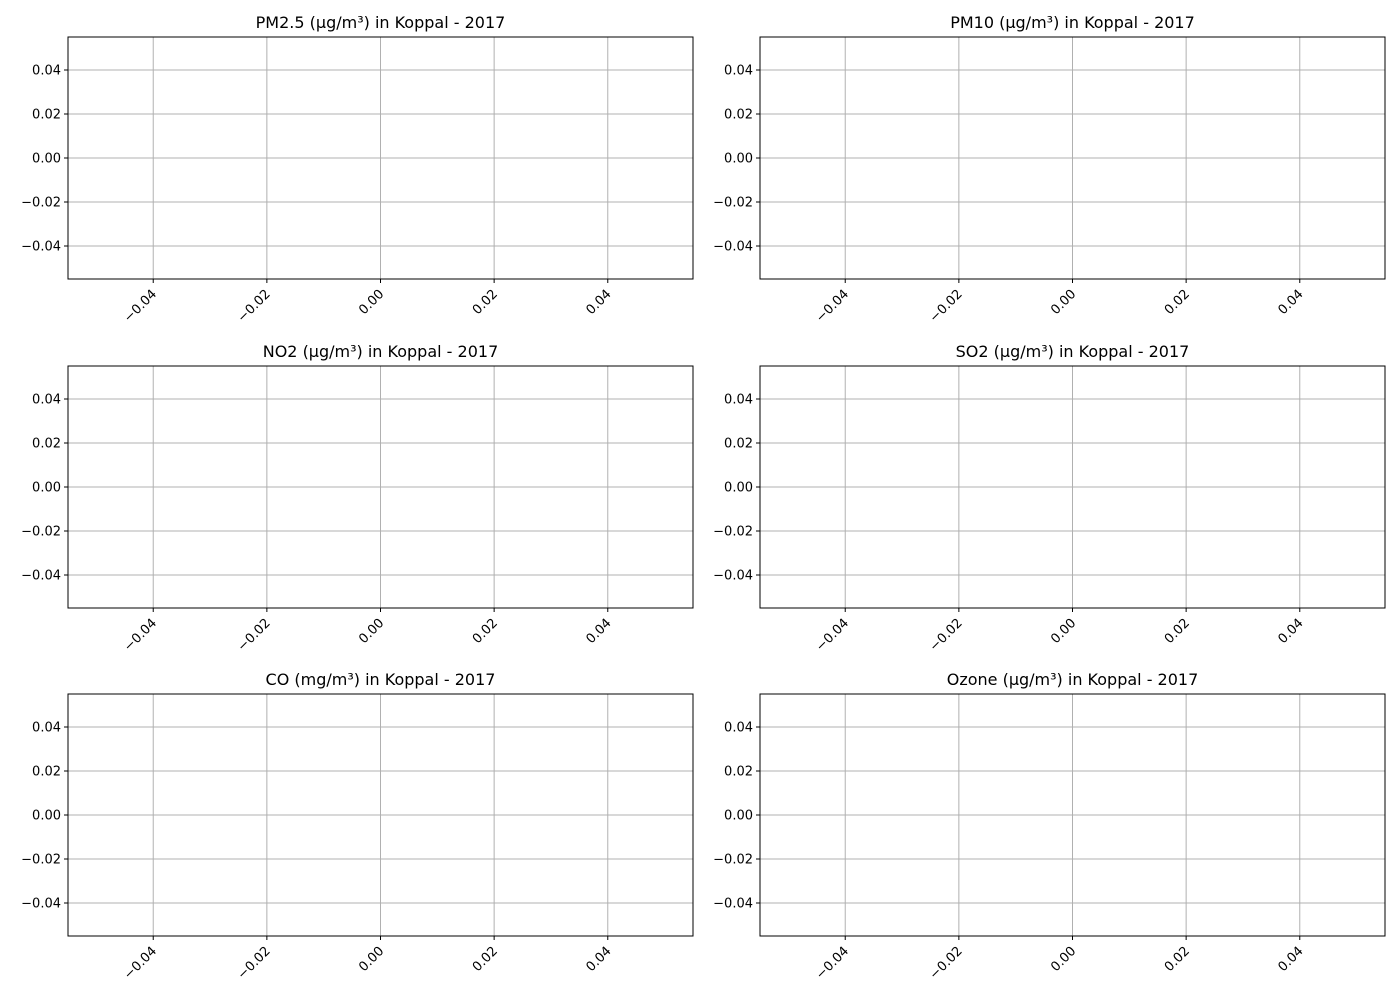 This screenshot has height=1000, width=1400. What do you see at coordinates (381, 22) in the screenshot?
I see `subplot-title: PM2.5 (µg/m³) in Koppal - 2017` at bounding box center [381, 22].